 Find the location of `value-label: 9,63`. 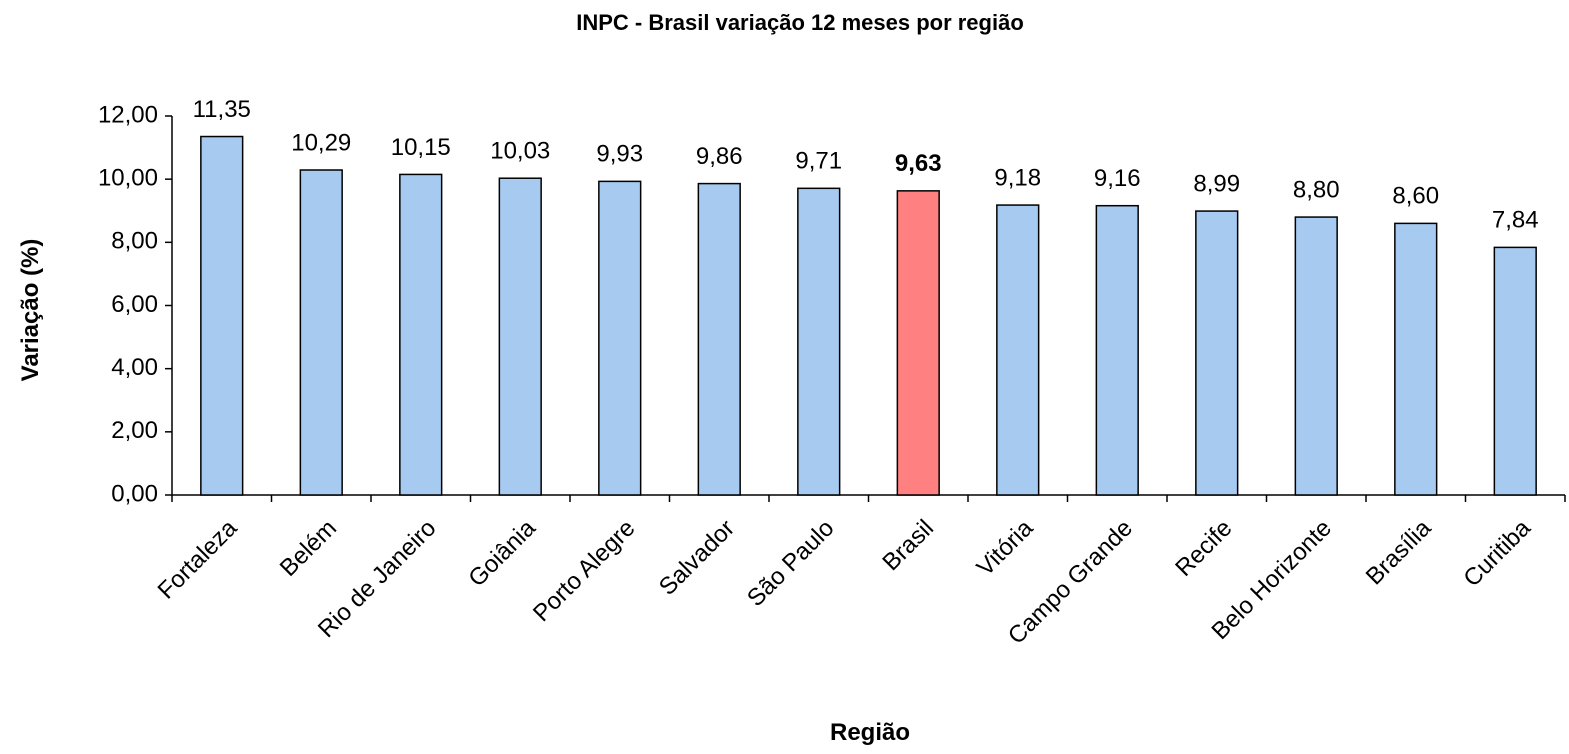

value-label: 9,63 is located at coordinates (918, 163).